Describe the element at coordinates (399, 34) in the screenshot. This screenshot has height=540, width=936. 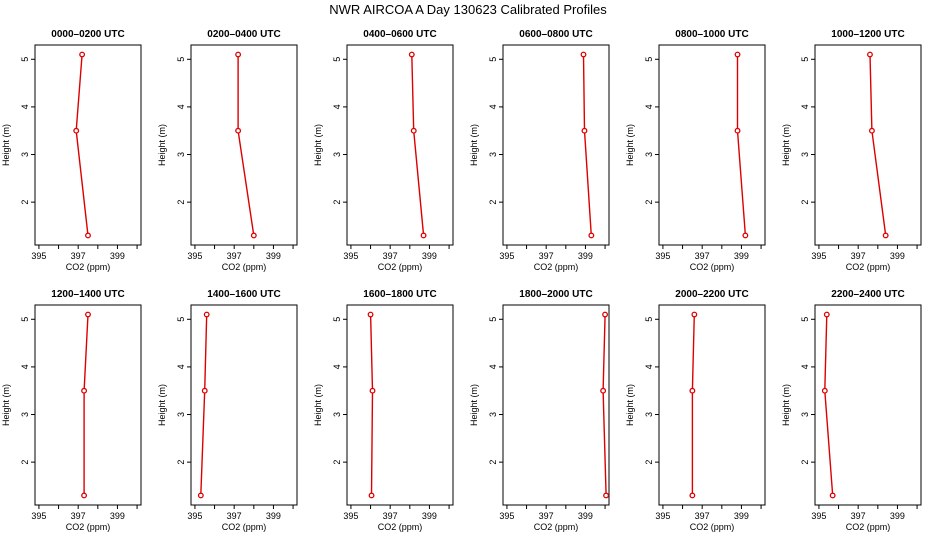
I see `panel-title: 0400–0600 UTC` at that location.